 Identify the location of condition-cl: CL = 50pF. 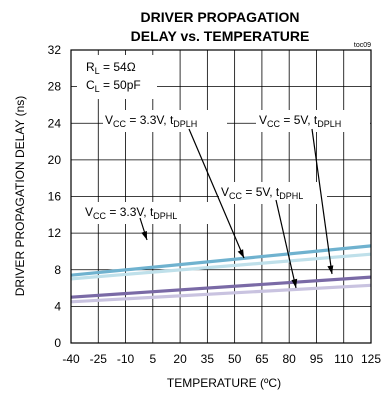
(113, 86).